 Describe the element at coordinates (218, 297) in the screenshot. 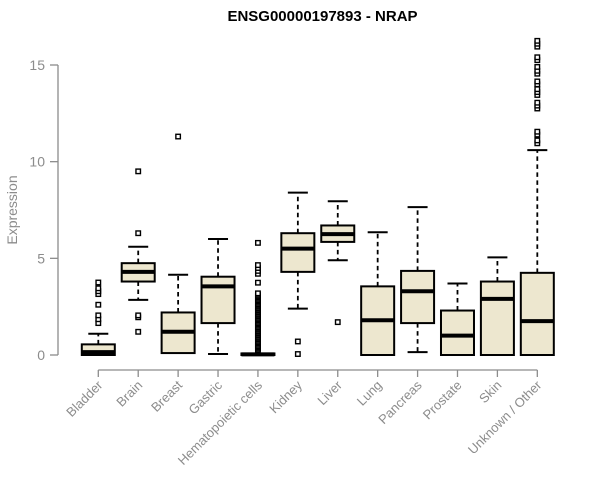

I see `boxplot-group-gastric` at that location.